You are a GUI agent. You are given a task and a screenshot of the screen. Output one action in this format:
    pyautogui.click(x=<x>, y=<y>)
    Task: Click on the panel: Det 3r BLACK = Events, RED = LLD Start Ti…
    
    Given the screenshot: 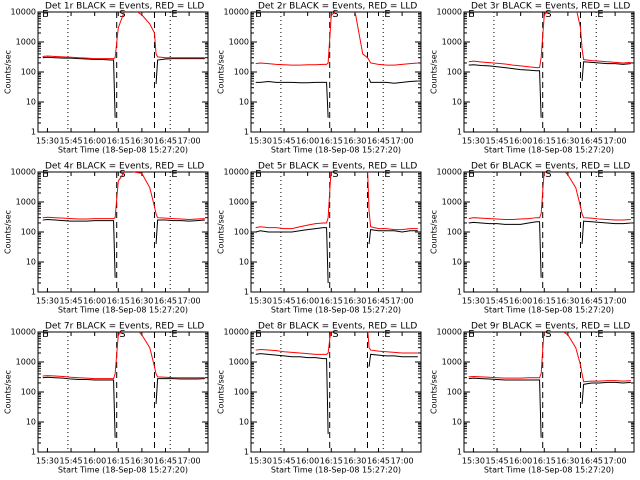 What is the action you would take?
    pyautogui.click(x=532, y=78)
    